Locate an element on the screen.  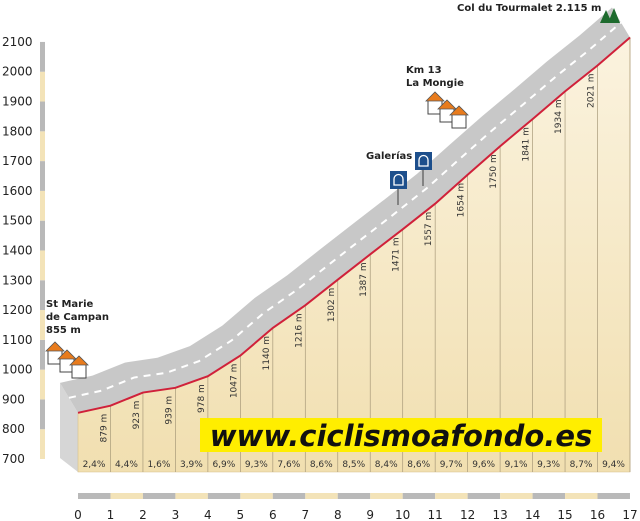
grade-label: 1,6% is located at coordinates (159, 465).